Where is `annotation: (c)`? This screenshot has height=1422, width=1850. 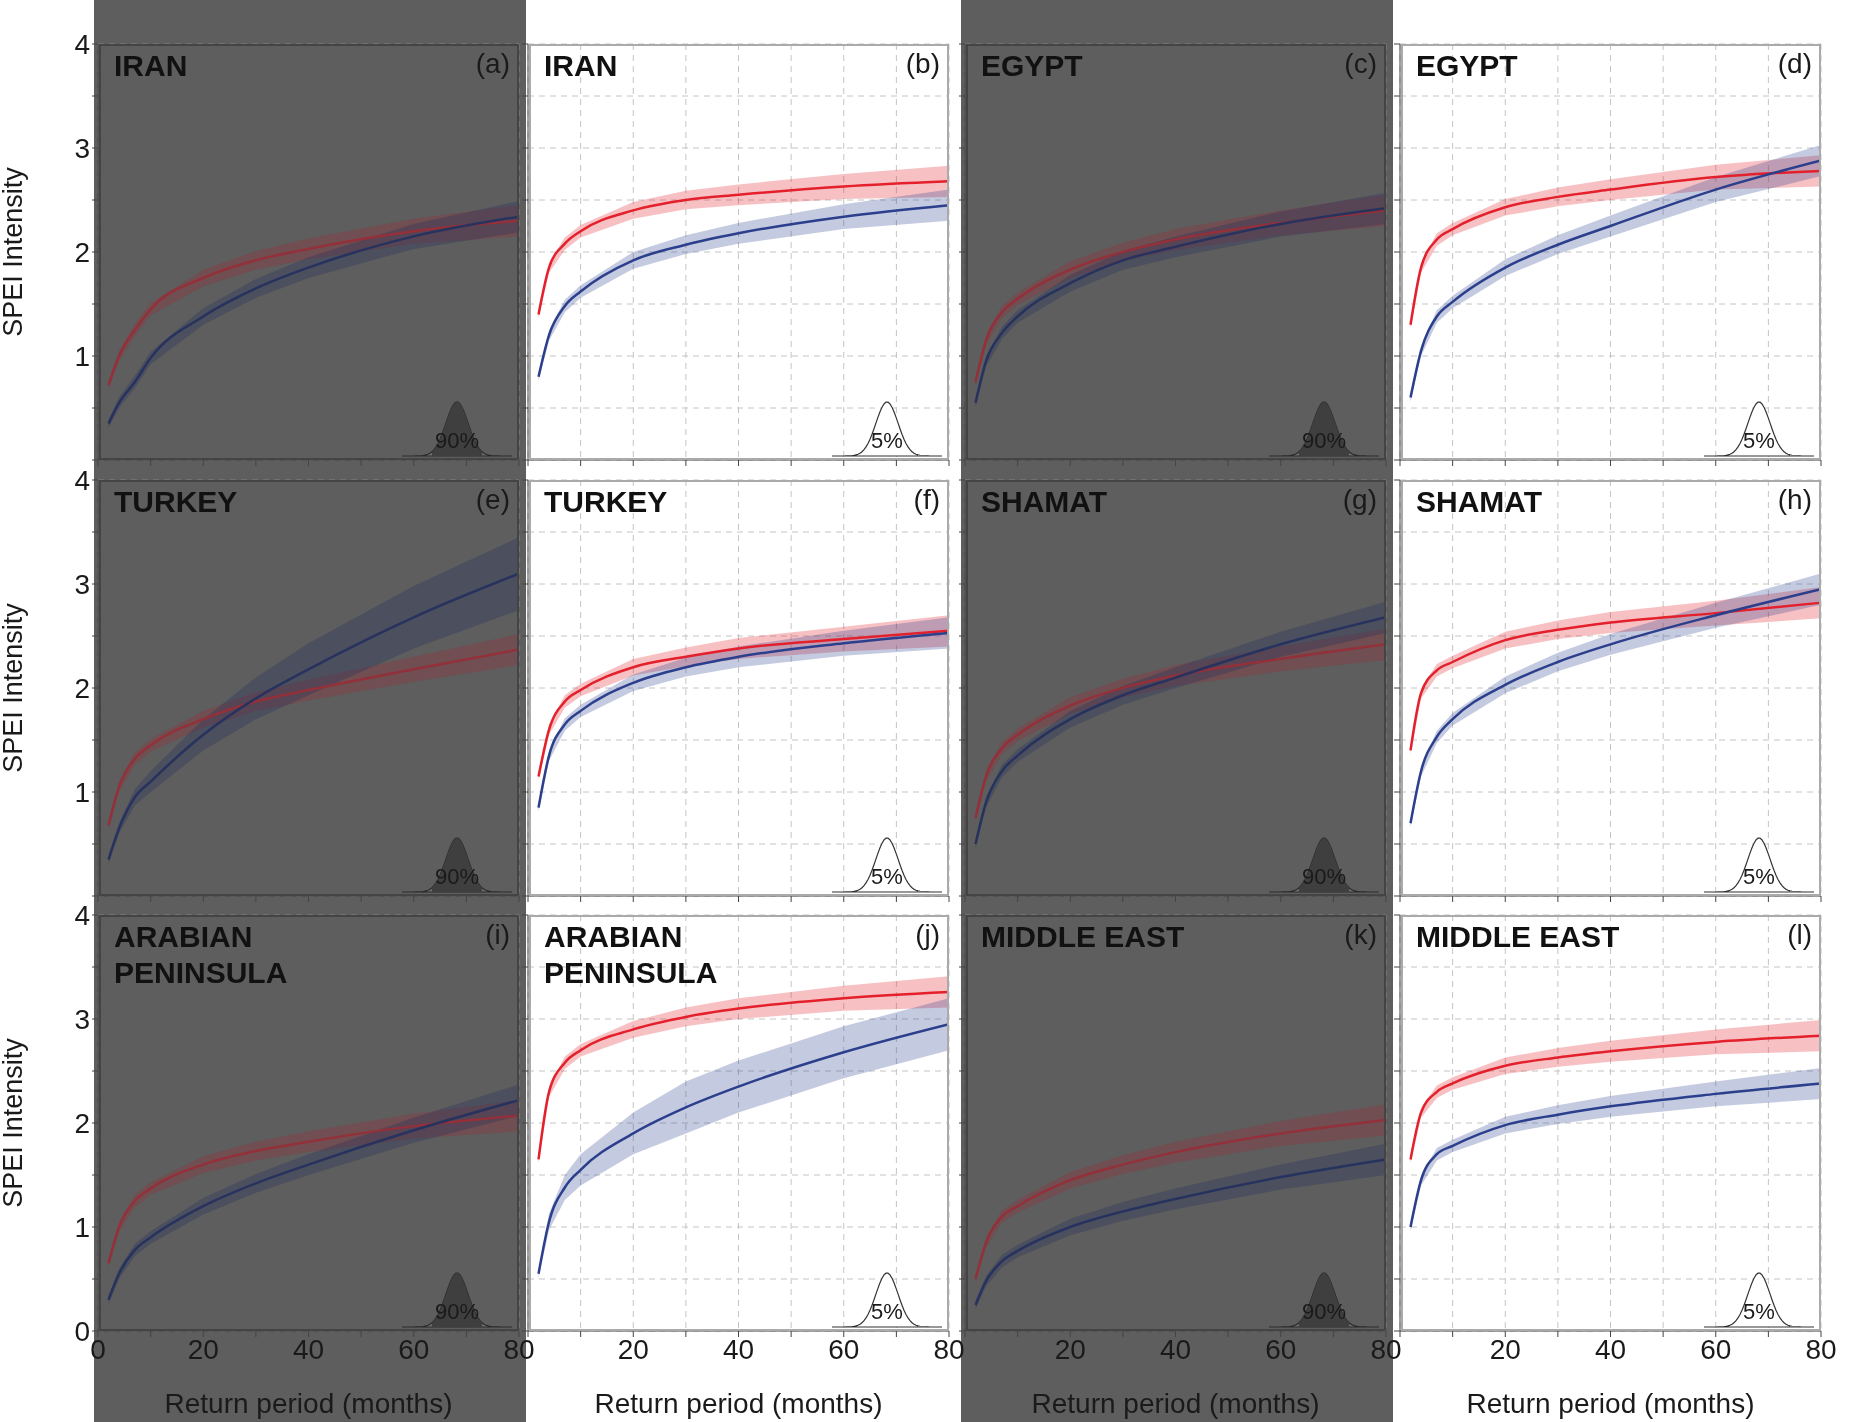 annotation: (c) is located at coordinates (1360, 64).